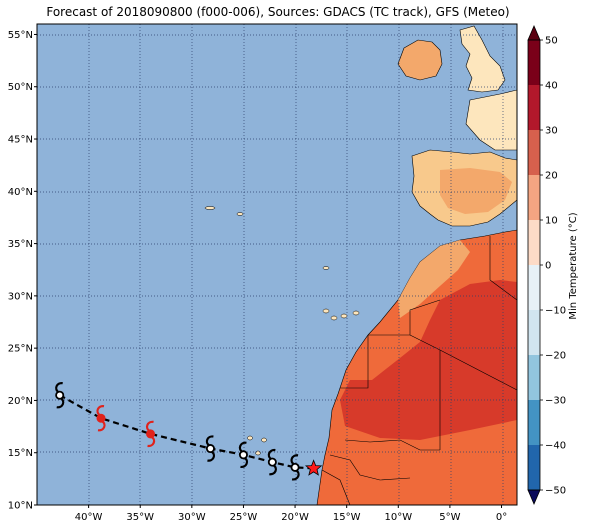 This screenshot has height=529, width=592. I want to click on lat-tick-label: 15°N, so click(20, 453).